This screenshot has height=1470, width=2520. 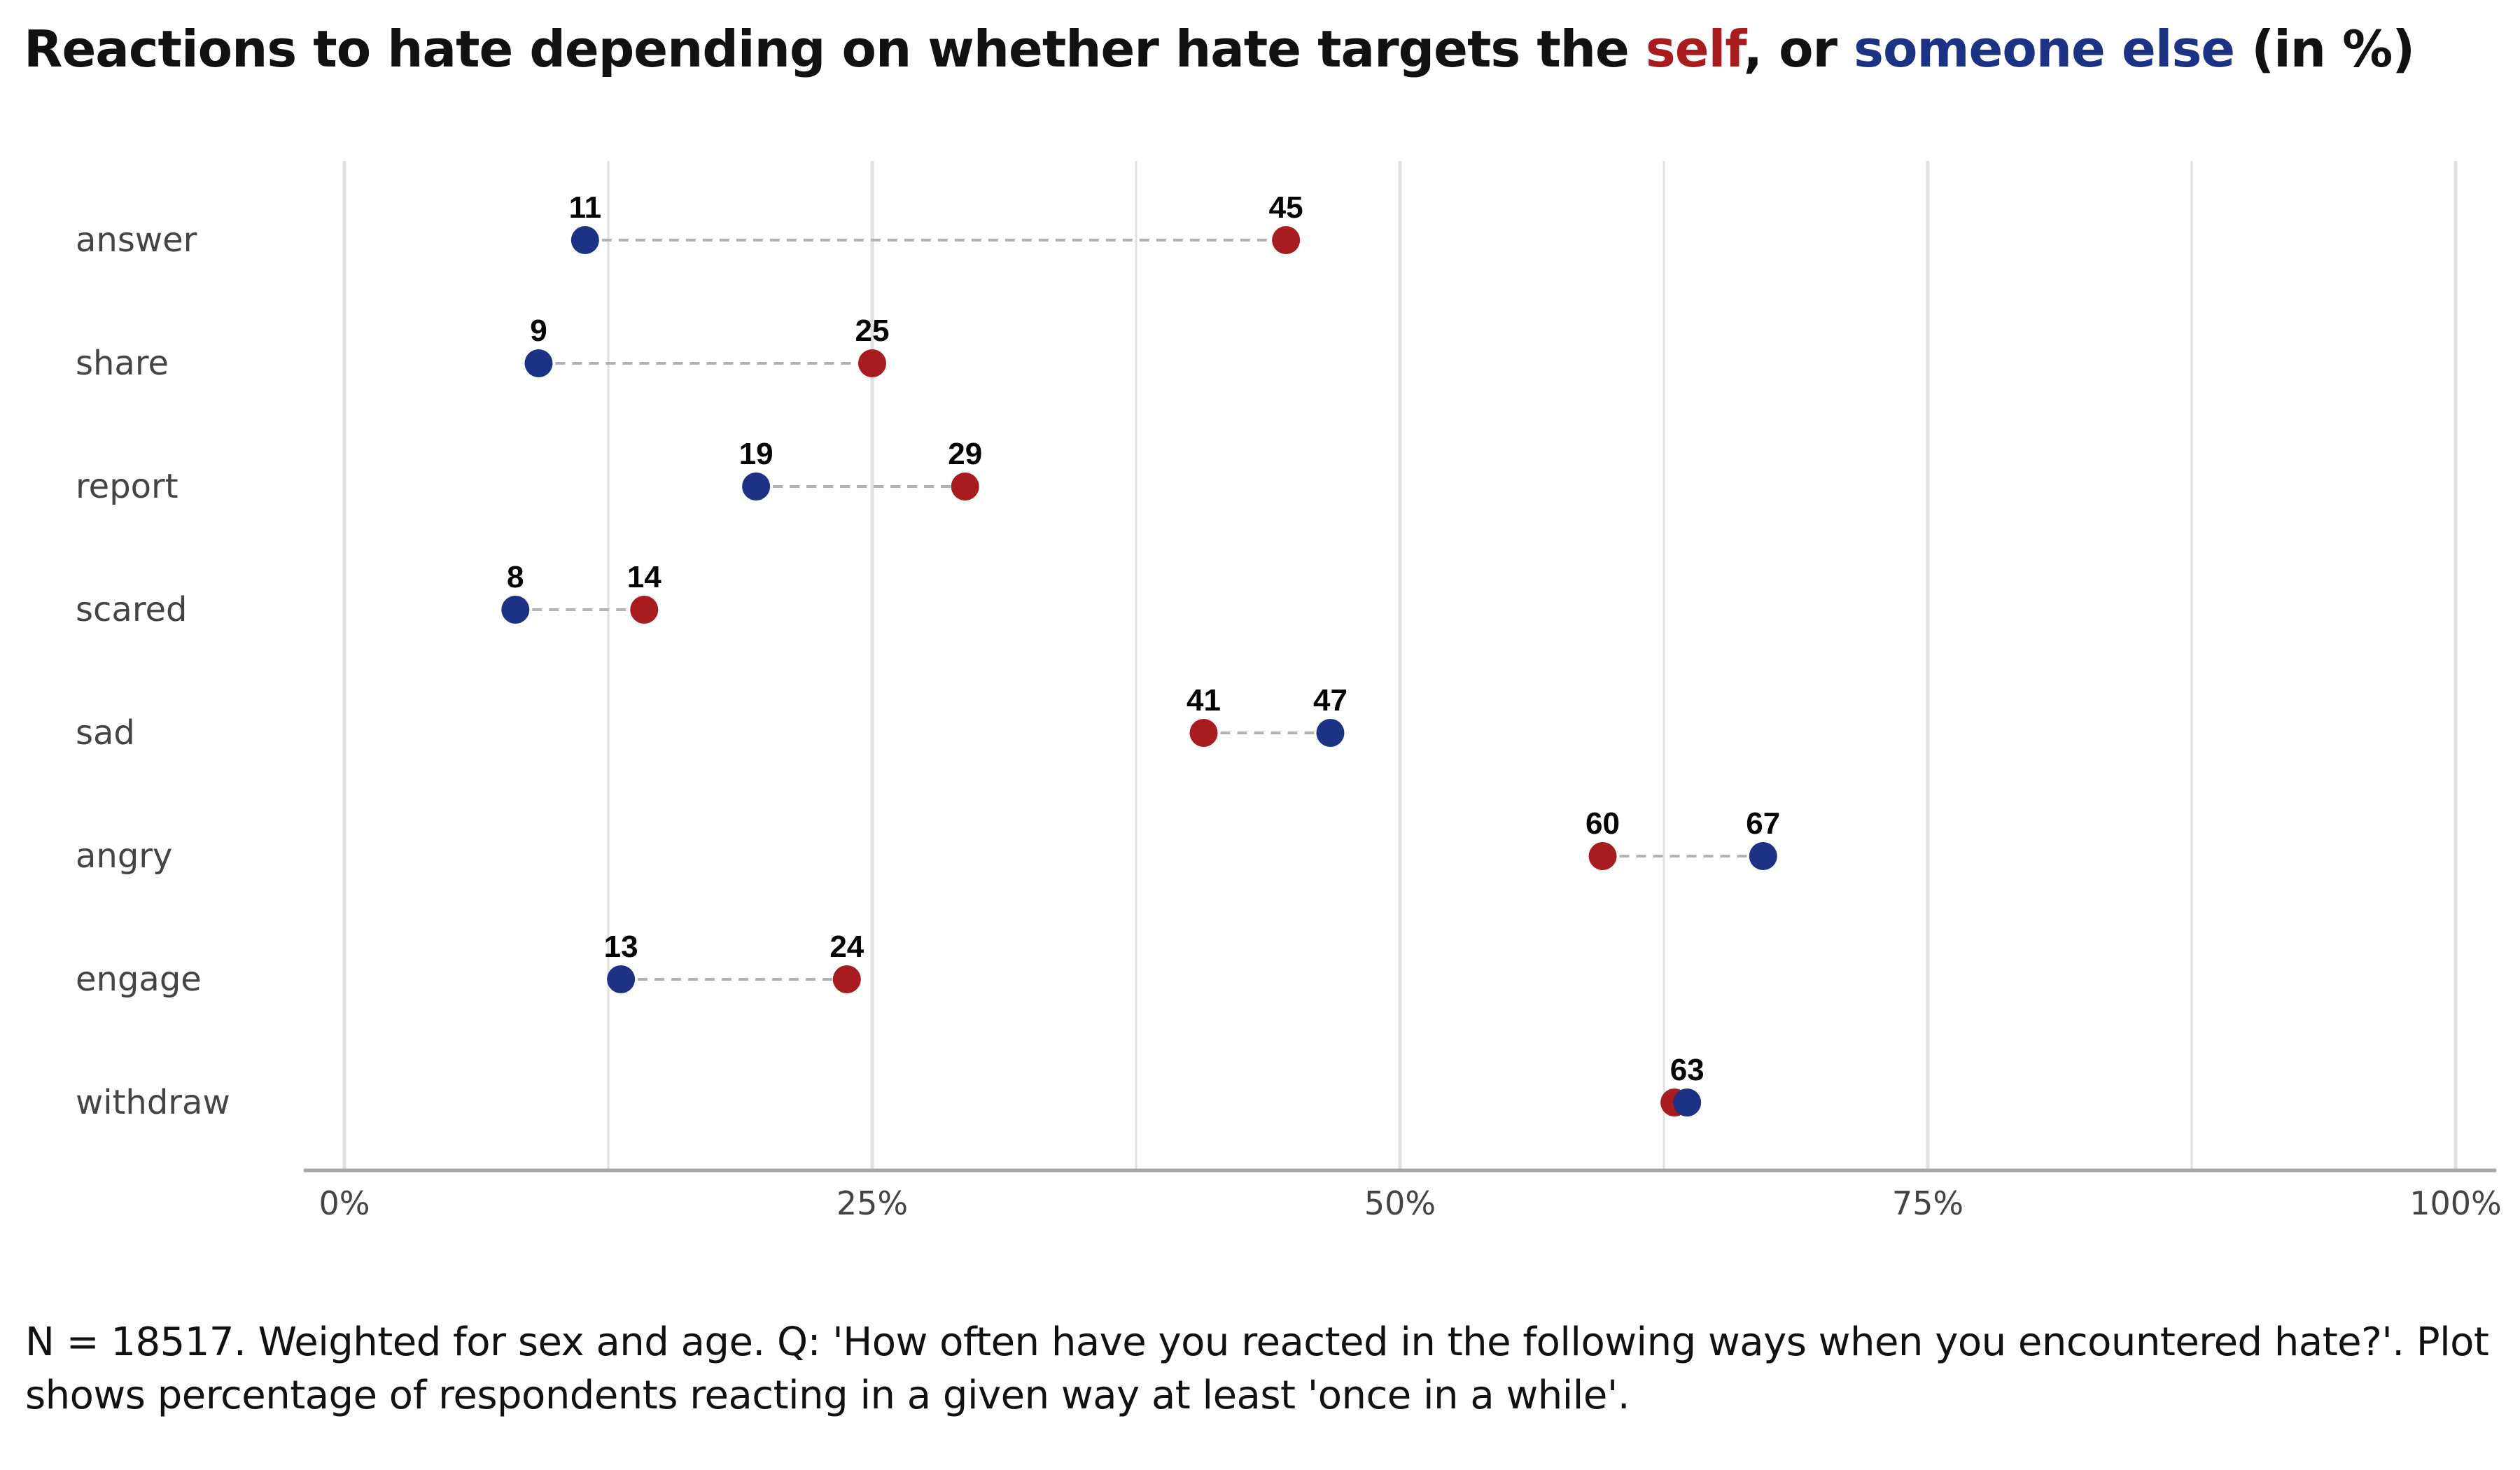 I want to click on y-category-label: answer, so click(x=136, y=240).